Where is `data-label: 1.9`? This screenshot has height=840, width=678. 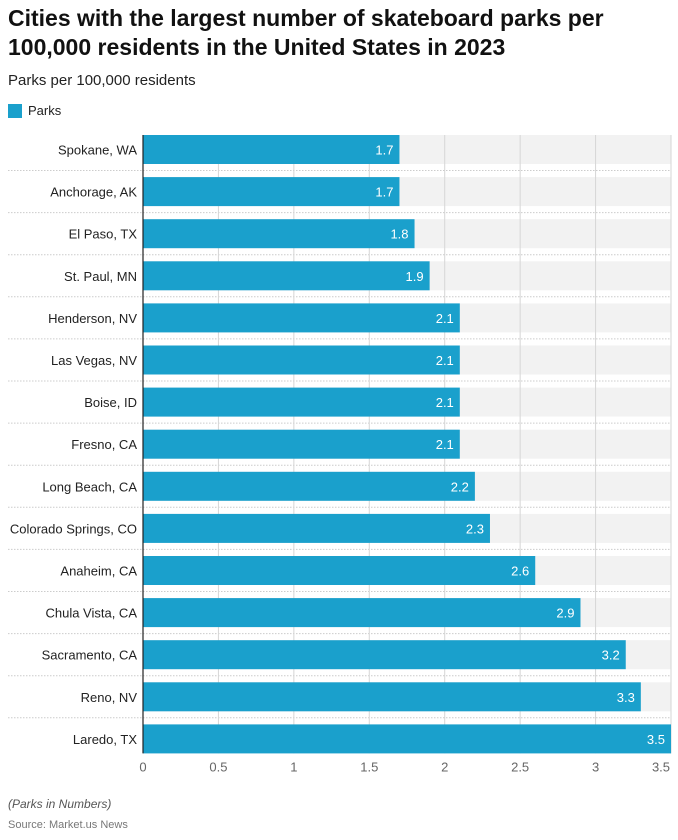
data-label: 1.9 is located at coordinates (415, 276).